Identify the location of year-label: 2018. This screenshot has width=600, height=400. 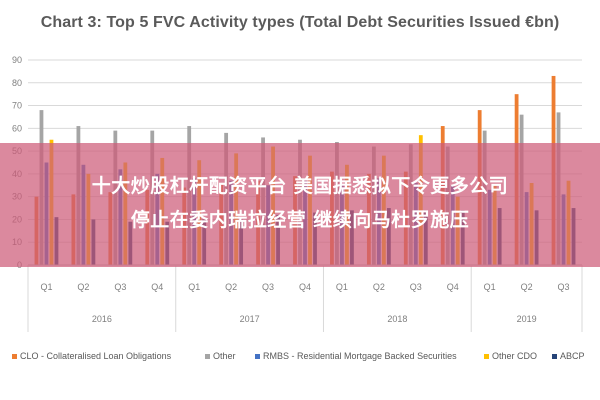
(397, 319).